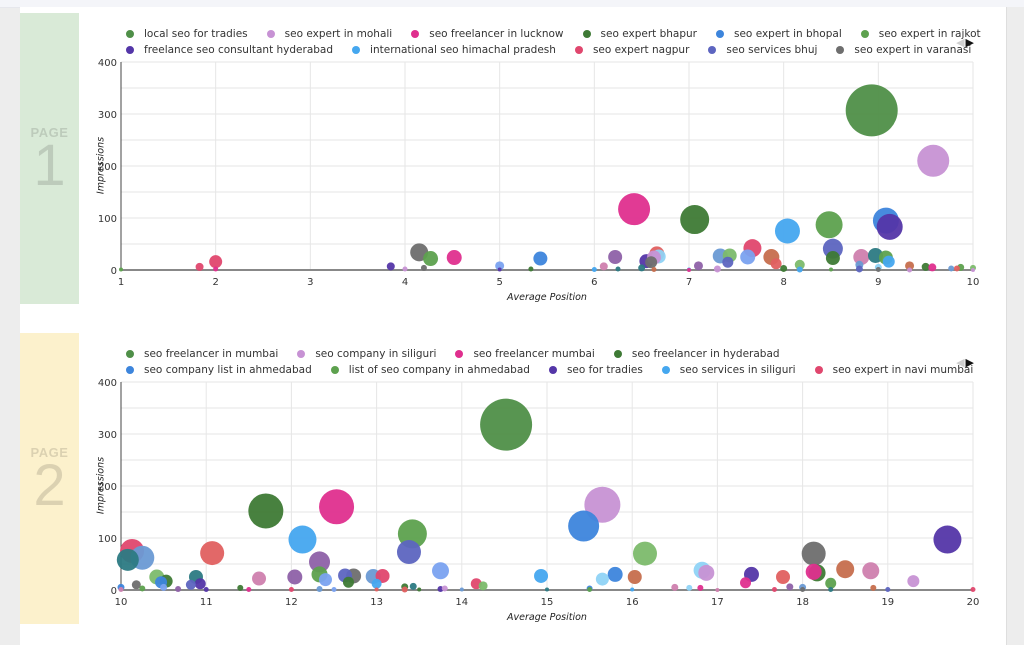 This screenshot has height=645, width=1024. What do you see at coordinates (728, 370) in the screenshot?
I see `legend-item: seo services in siliguri` at bounding box center [728, 370].